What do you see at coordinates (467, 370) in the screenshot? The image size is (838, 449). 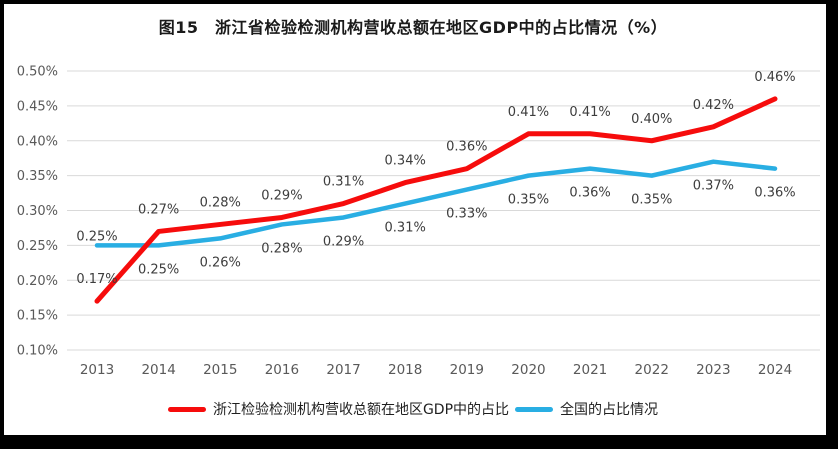 I see `x-tick-label: 2019` at bounding box center [467, 370].